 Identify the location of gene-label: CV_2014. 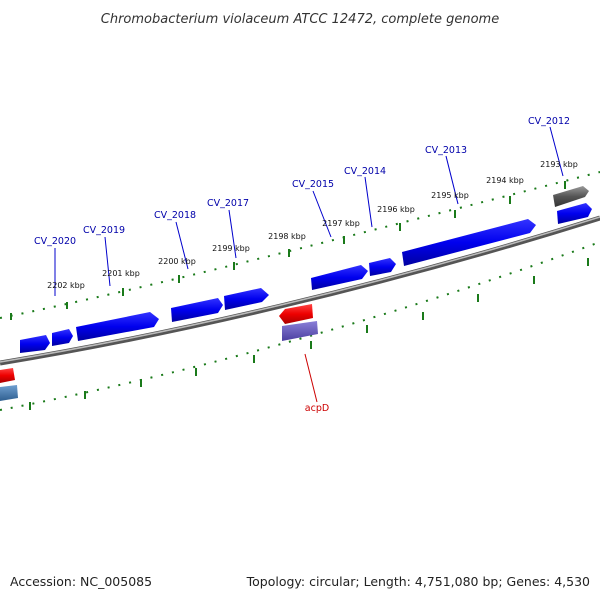
(365, 171).